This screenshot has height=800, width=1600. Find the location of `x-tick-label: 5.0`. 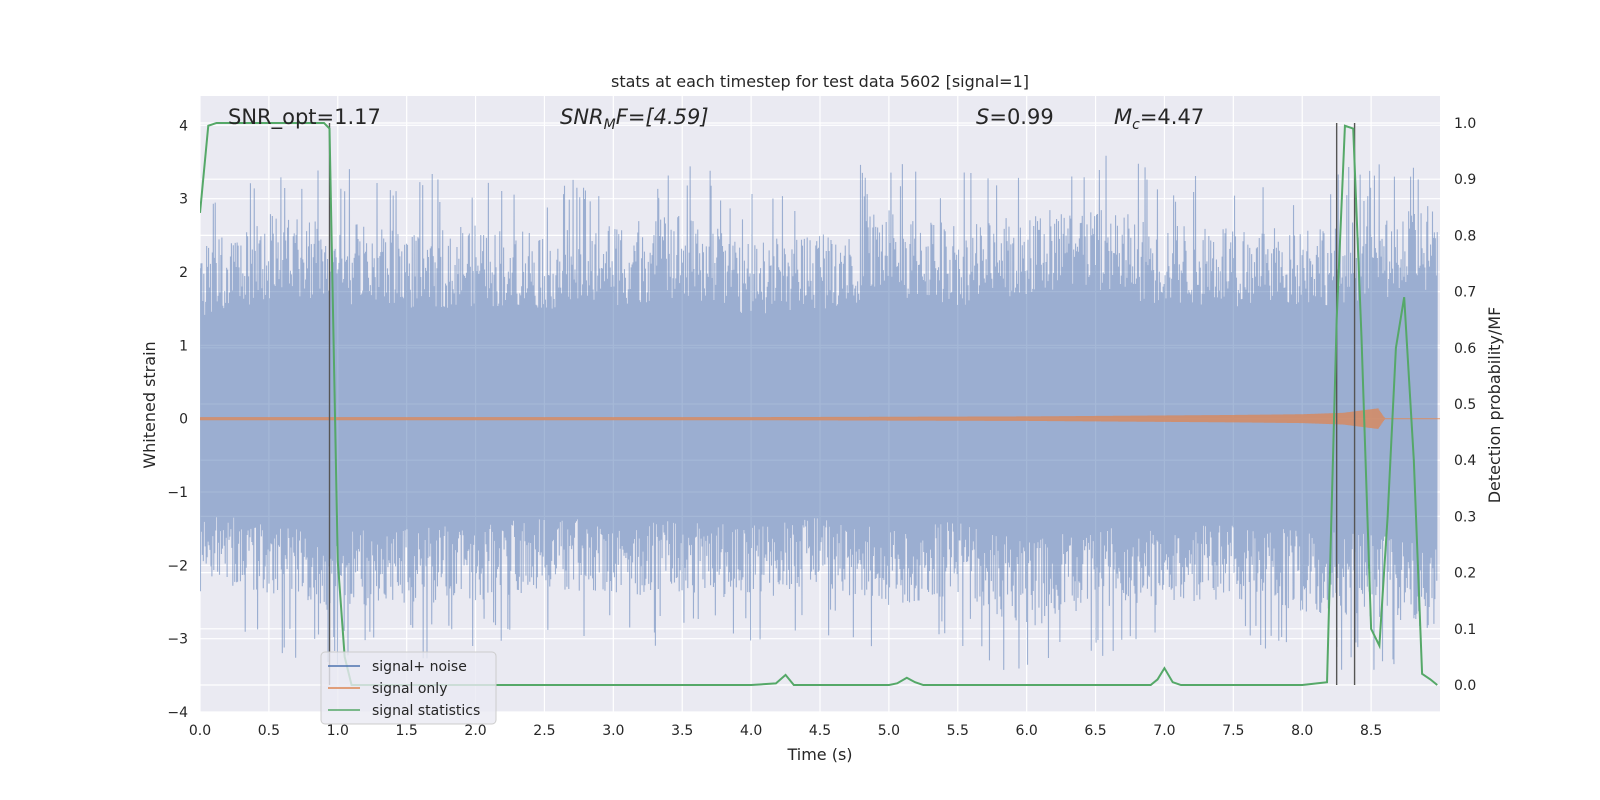

x-tick-label: 5.0 is located at coordinates (889, 731).